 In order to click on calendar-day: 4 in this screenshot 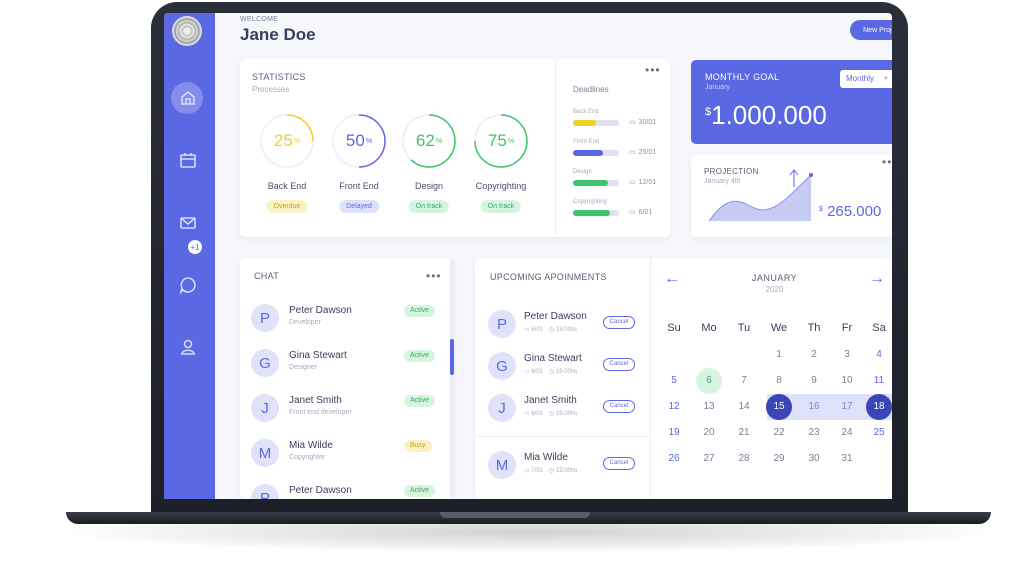, I will do `click(879, 354)`.